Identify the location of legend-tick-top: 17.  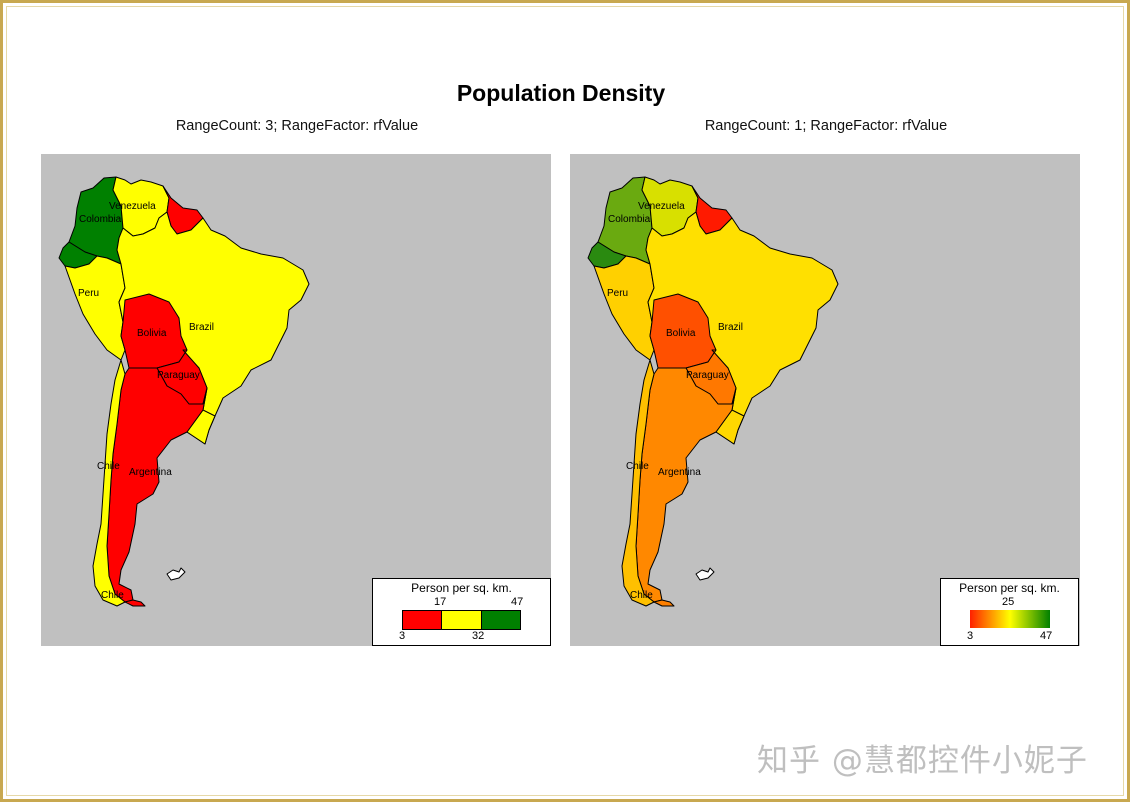
(440, 602).